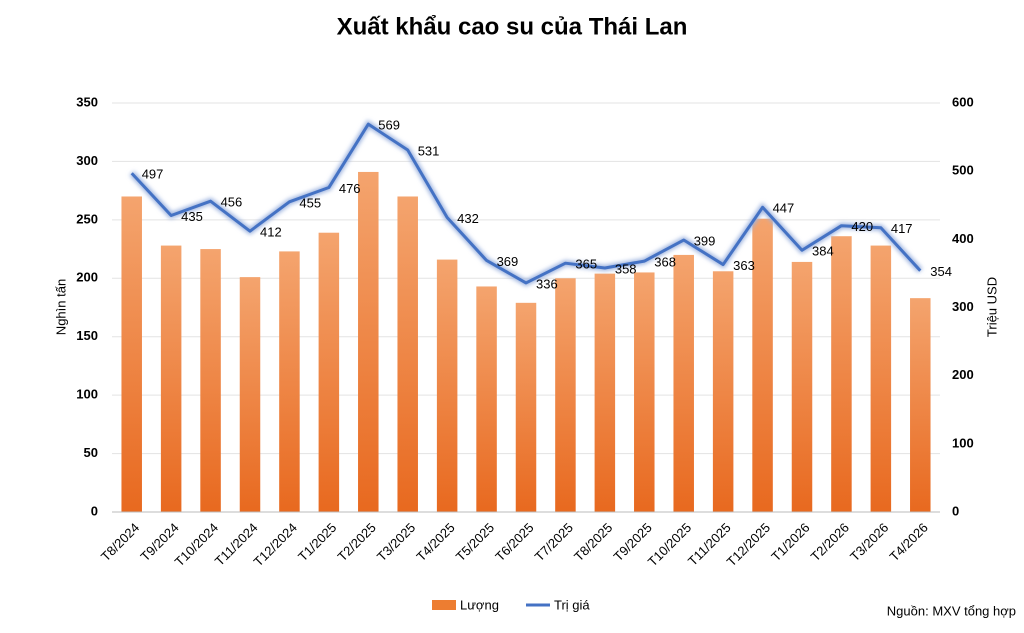 This screenshot has width=1024, height=633. What do you see at coordinates (87, 101) in the screenshot?
I see `y-tick-label: 350` at bounding box center [87, 101].